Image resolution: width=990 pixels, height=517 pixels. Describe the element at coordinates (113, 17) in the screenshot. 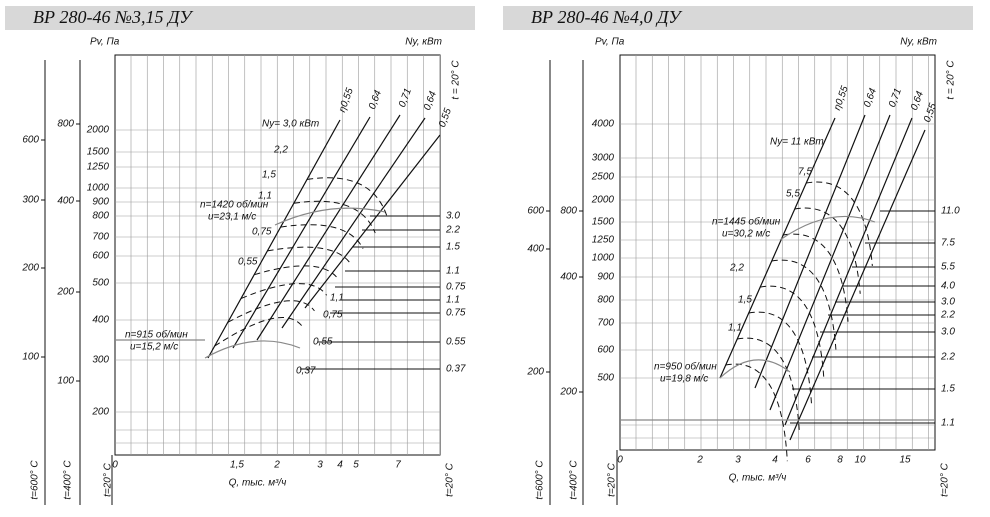

I see `panel-title: ВР 280-46 №3,15 ДУ` at that location.